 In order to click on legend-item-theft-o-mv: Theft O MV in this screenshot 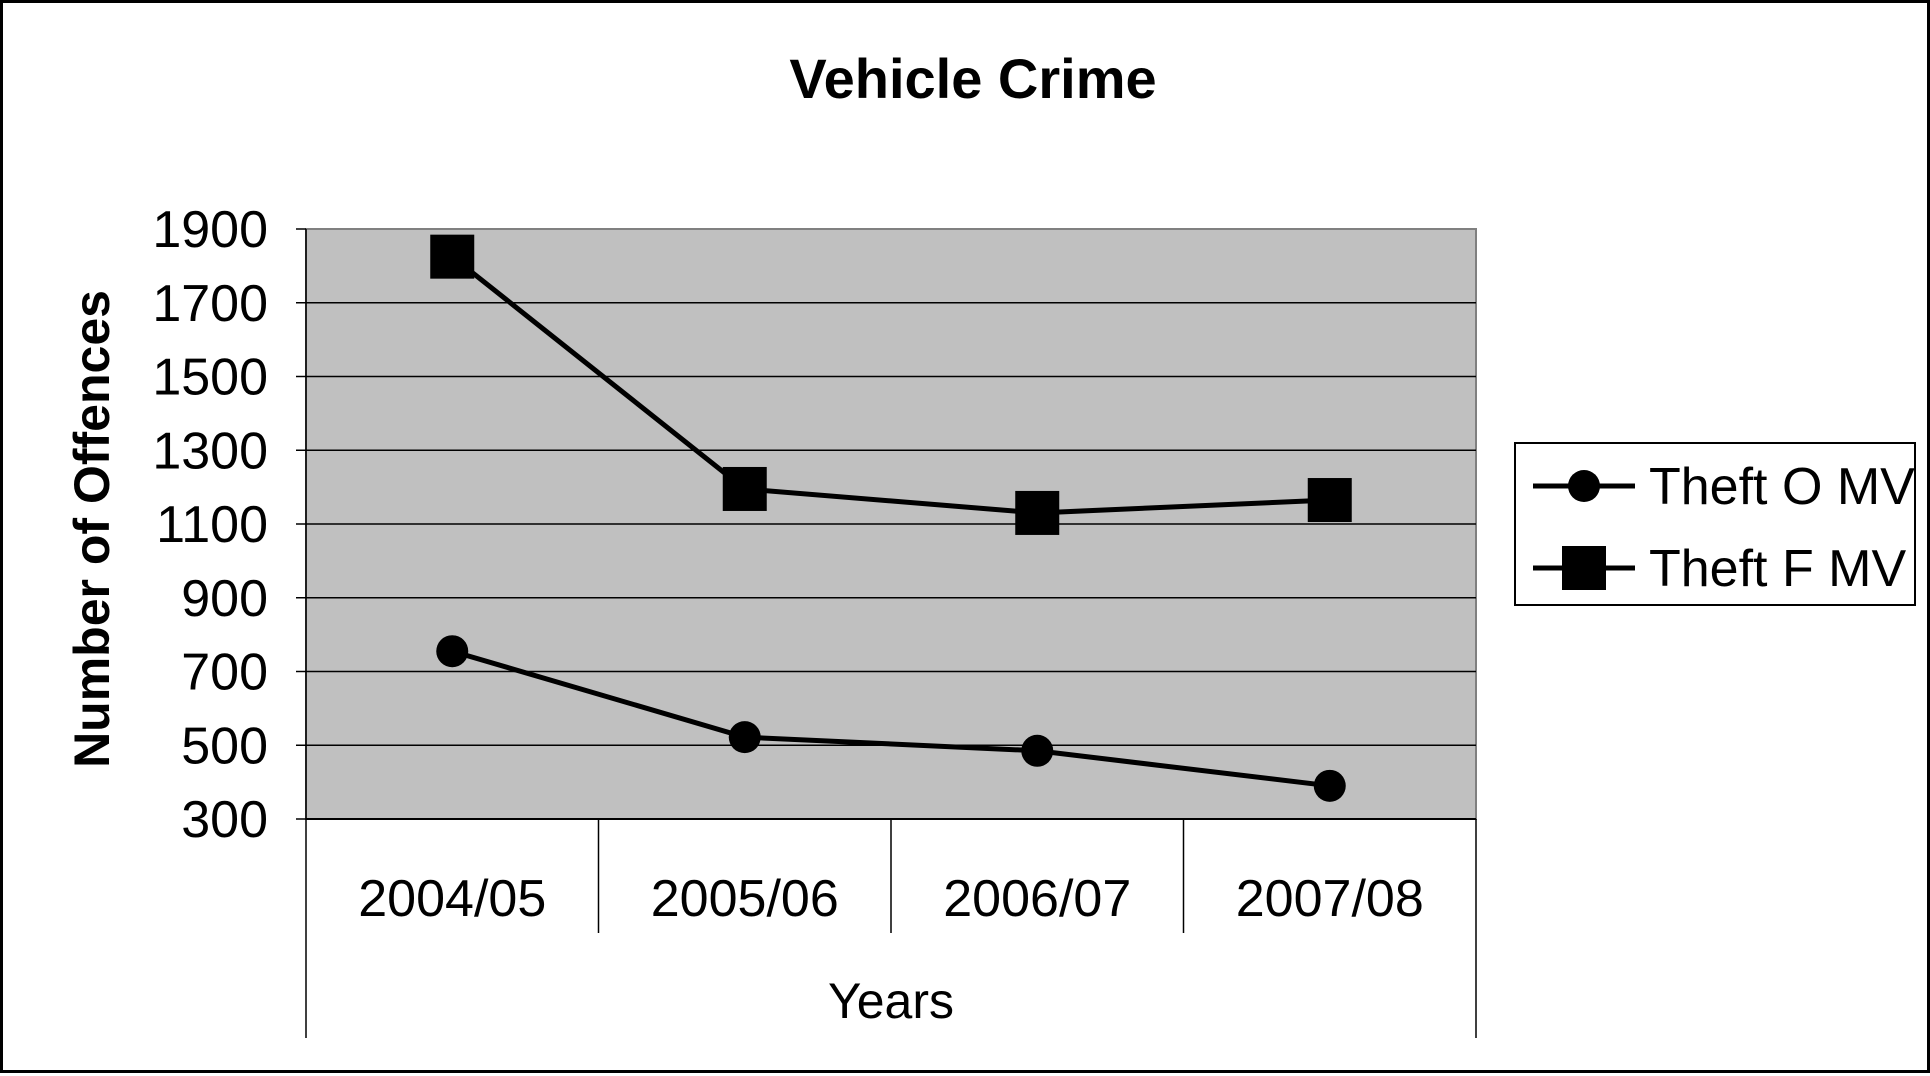, I will do `click(1724, 487)`.